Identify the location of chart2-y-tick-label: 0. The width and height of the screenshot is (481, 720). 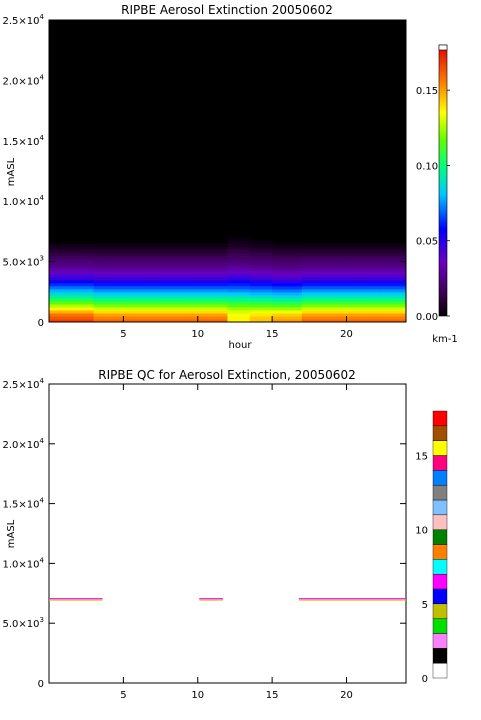
(41, 684).